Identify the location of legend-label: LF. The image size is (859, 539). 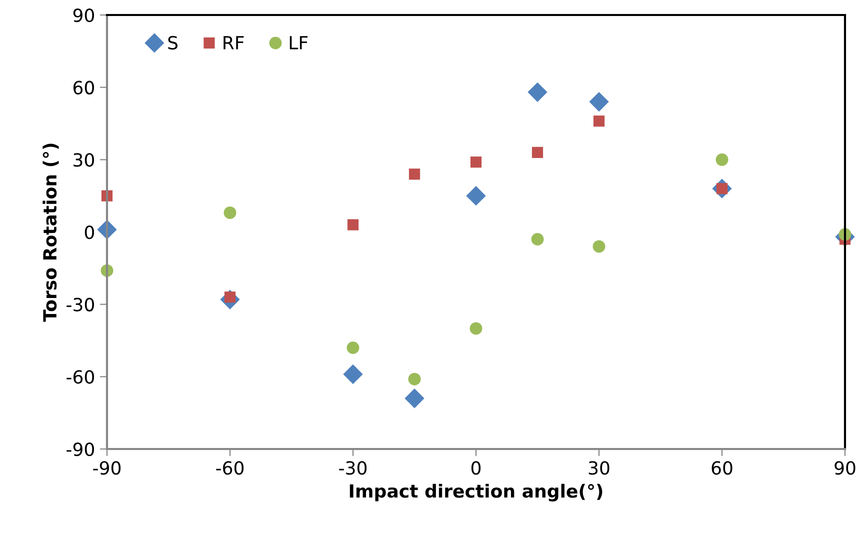
(299, 43).